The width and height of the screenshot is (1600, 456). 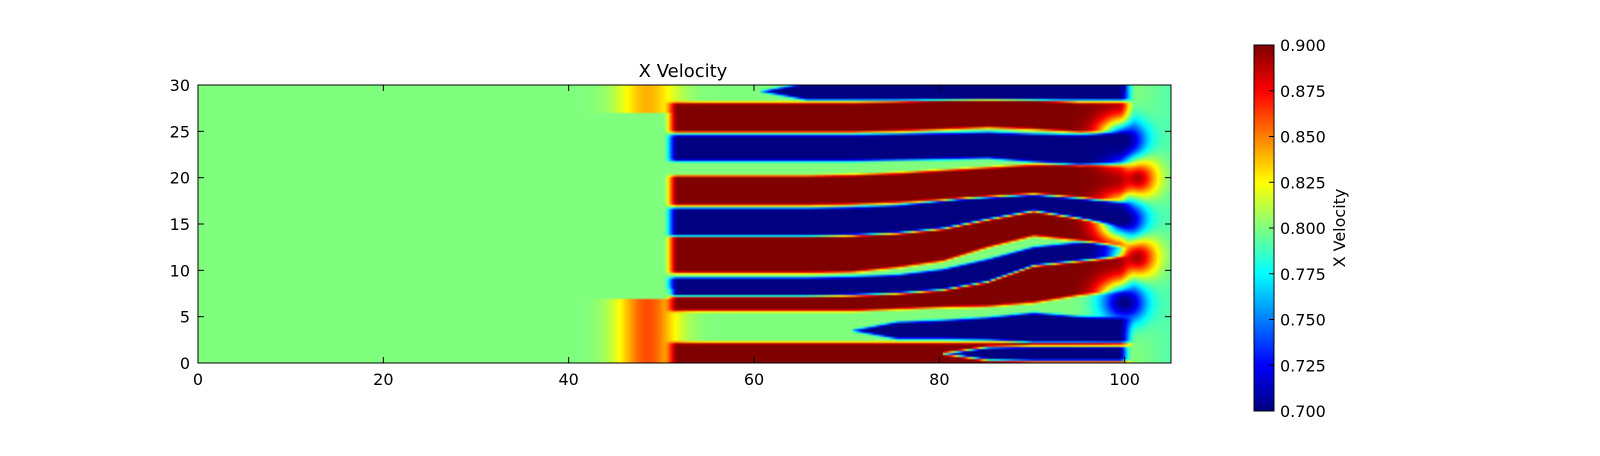 I want to click on x-tick-label: 0, so click(x=198, y=379).